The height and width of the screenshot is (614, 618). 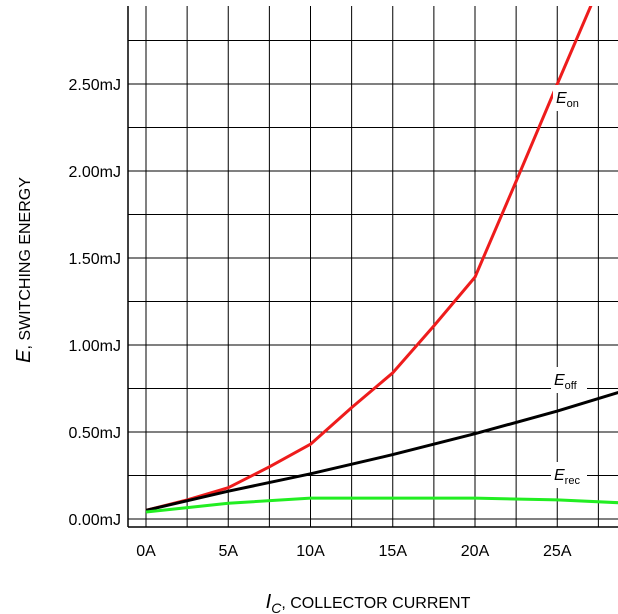 I want to click on x-tick-label: 20A, so click(x=475, y=551).